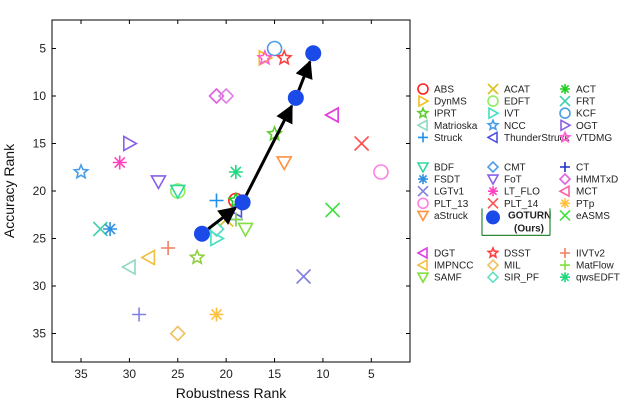 Image resolution: width=623 pixels, height=402 pixels. I want to click on point-bdf, so click(178, 192).